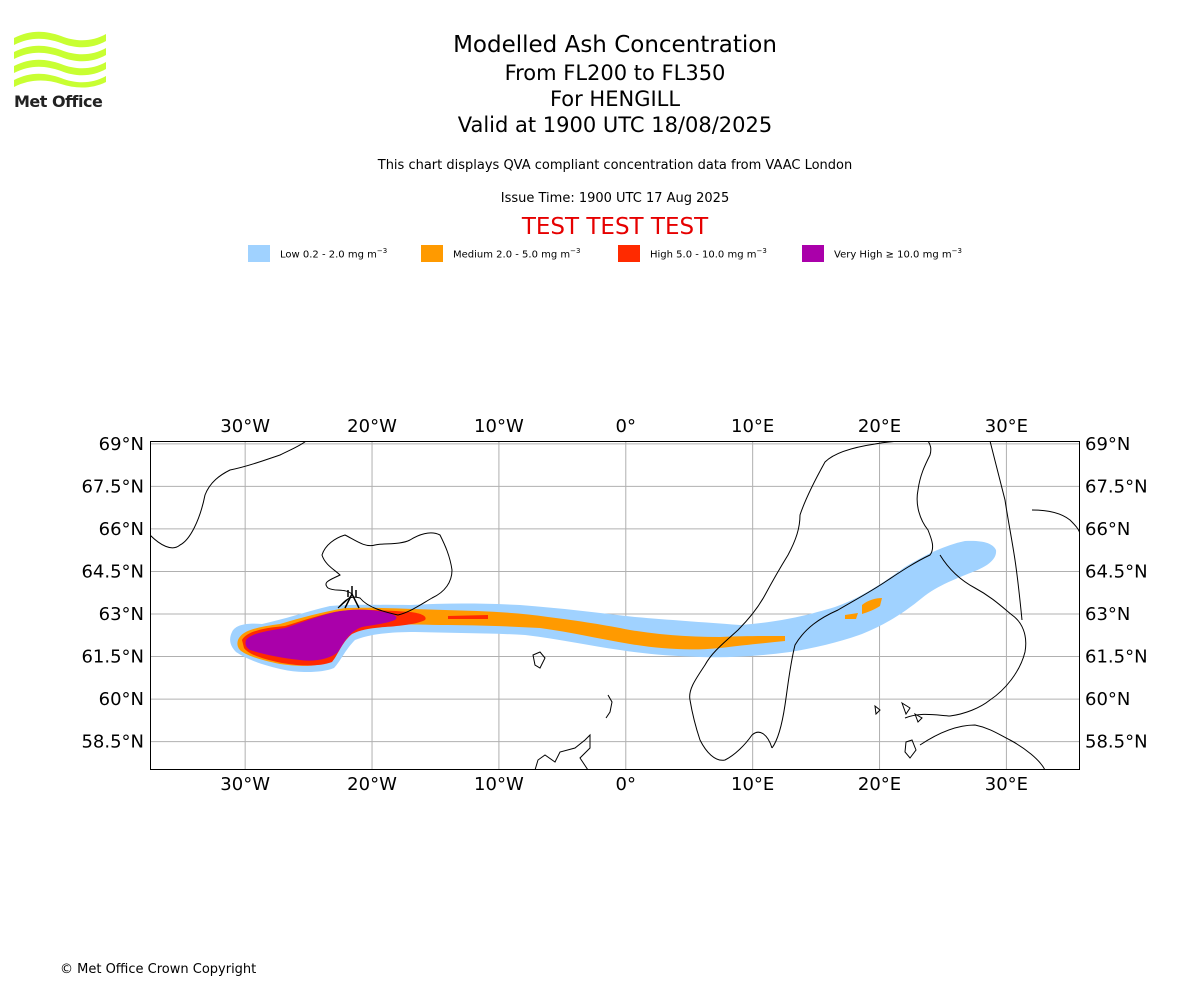  I want to click on lat-tick-label-right: 67.5°N, so click(1116, 486).